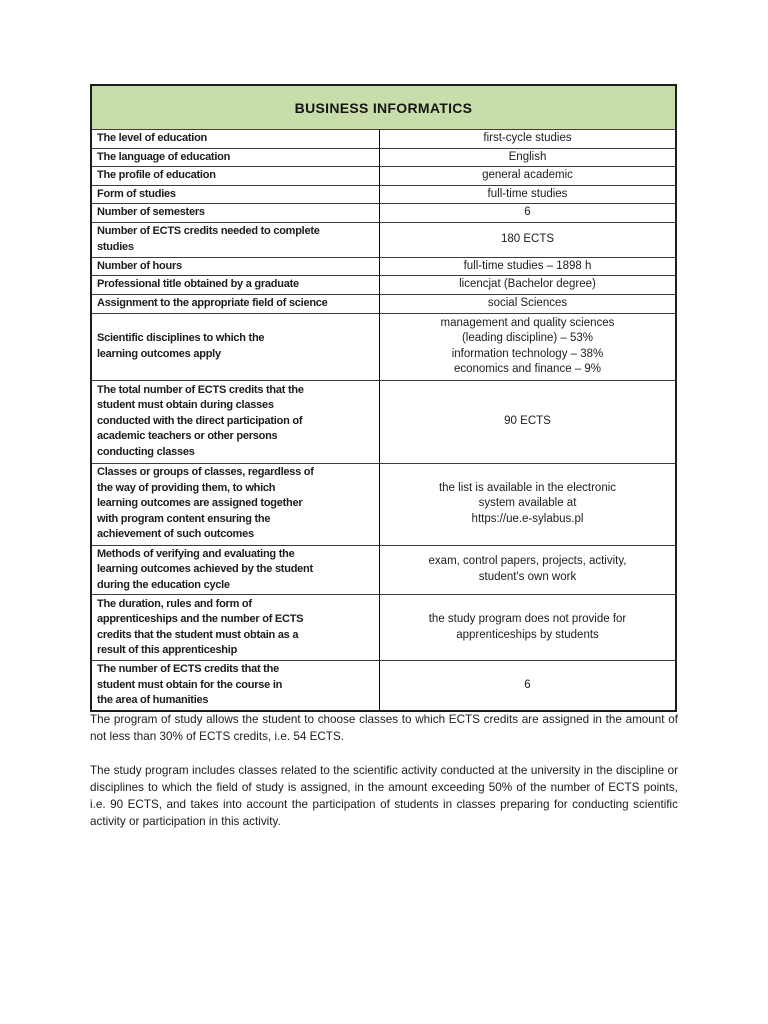 The image size is (768, 1024). I want to click on row-value: full-time studies, so click(527, 195).